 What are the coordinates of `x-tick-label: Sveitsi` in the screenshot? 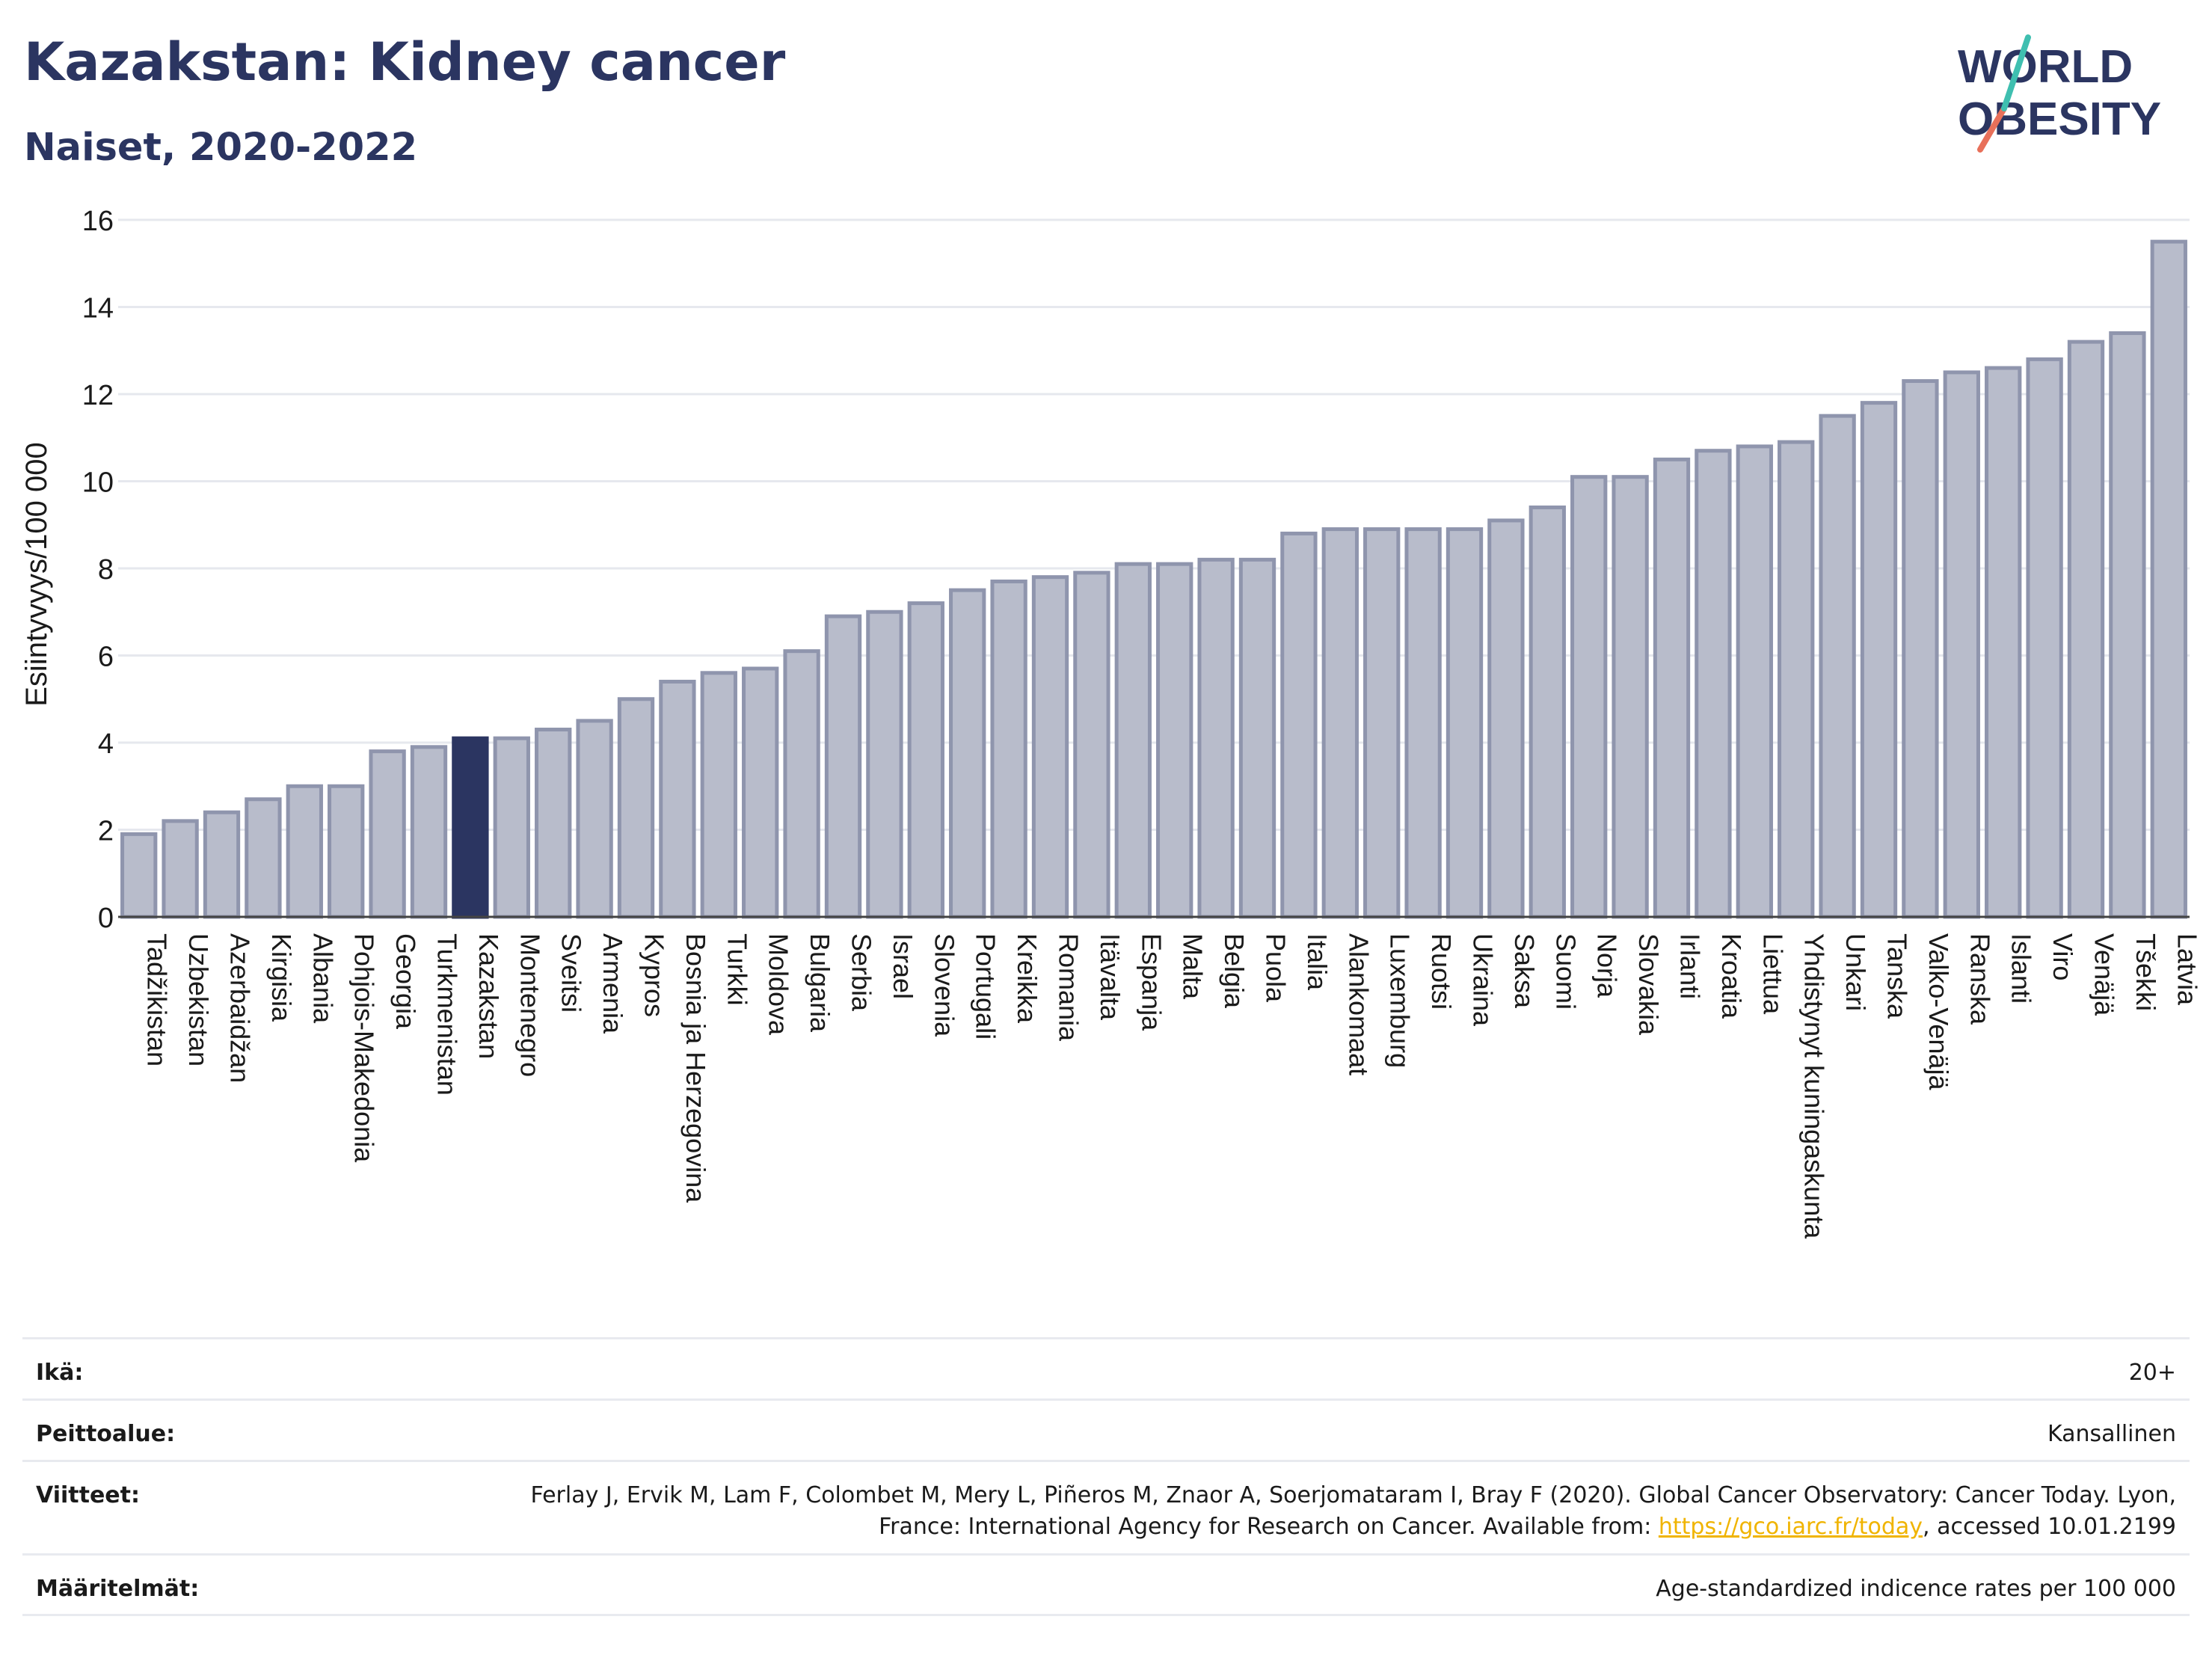 It's located at (571, 973).